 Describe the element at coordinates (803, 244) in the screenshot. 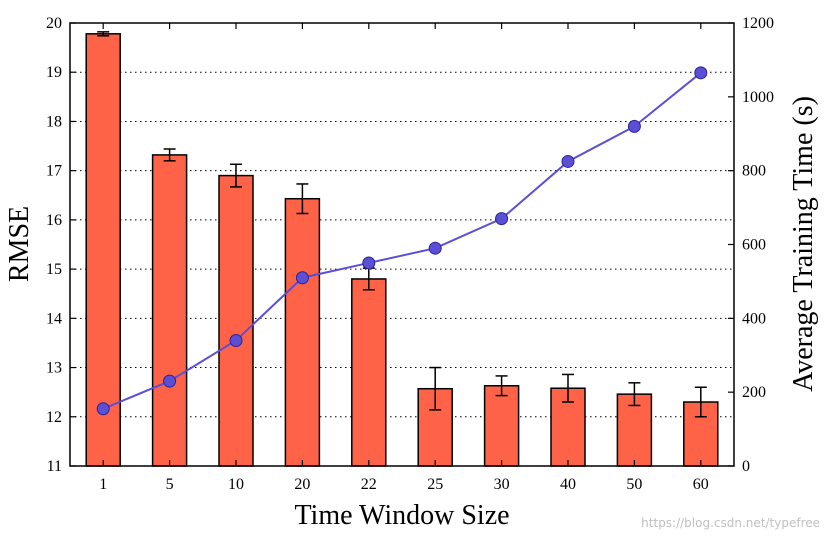

I see `y-right-axis-title: Average Training Time (s)` at that location.